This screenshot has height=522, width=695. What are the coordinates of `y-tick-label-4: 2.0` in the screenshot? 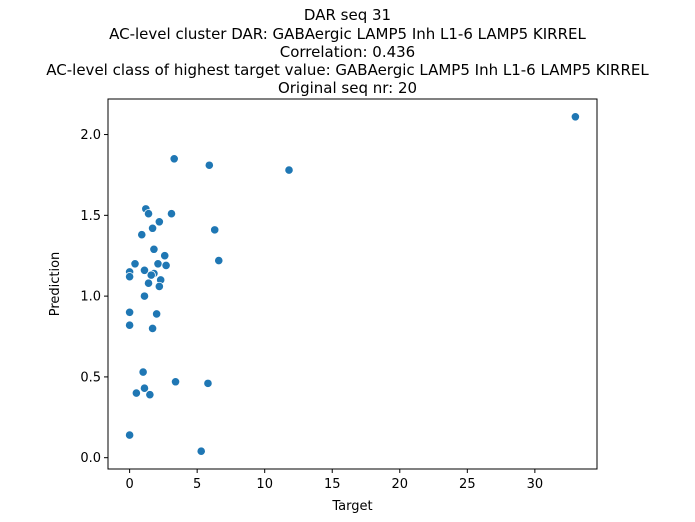 It's located at (90, 135).